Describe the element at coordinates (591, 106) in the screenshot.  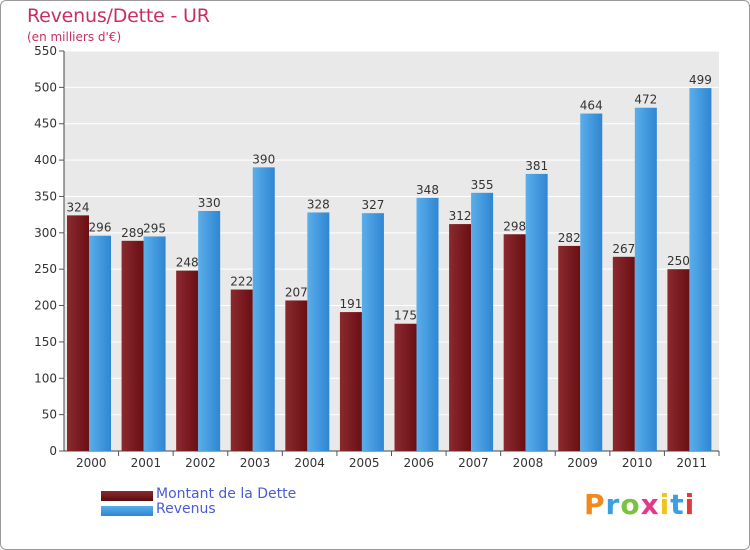
I see `data-label: 464` at that location.